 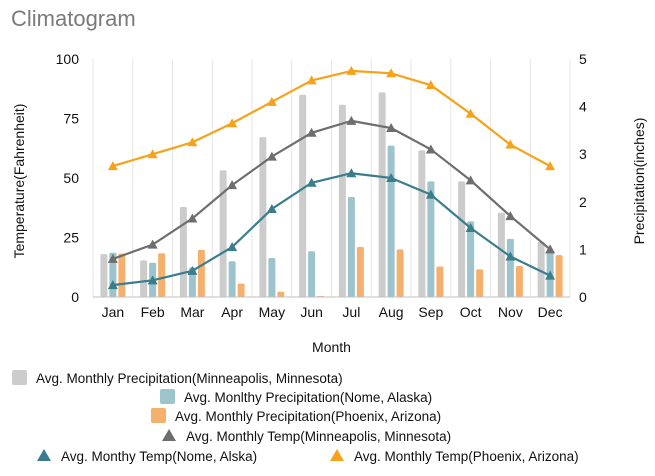 What do you see at coordinates (550, 312) in the screenshot?
I see `x-tick-label: Dec` at bounding box center [550, 312].